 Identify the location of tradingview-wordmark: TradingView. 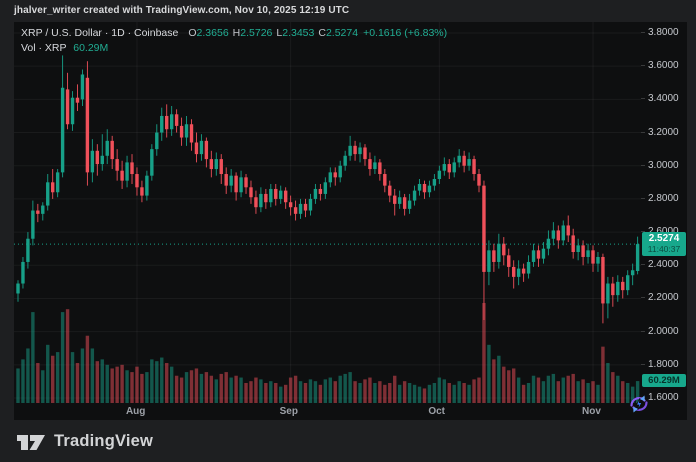
(104, 440).